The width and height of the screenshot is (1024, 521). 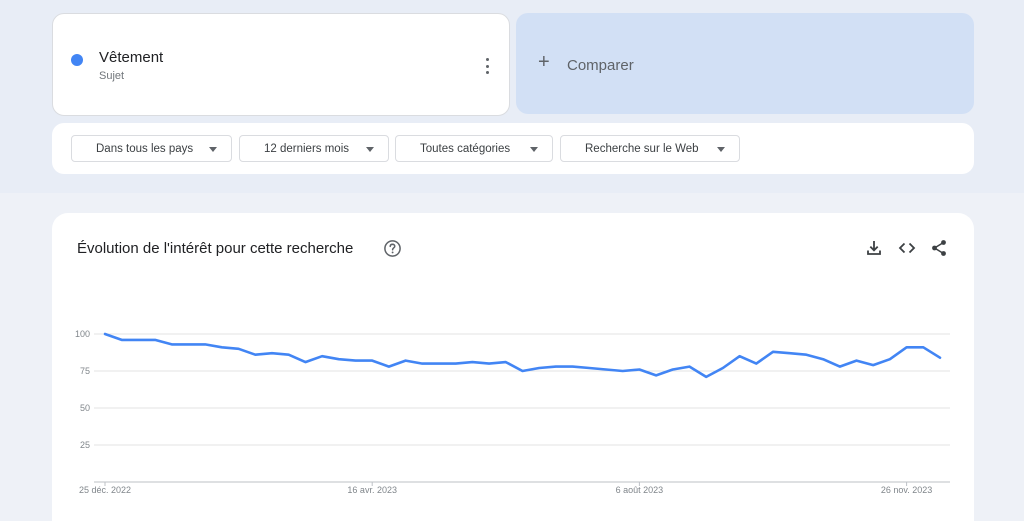 I want to click on time-range-filter-label: 12 derniers mois, so click(x=307, y=148).